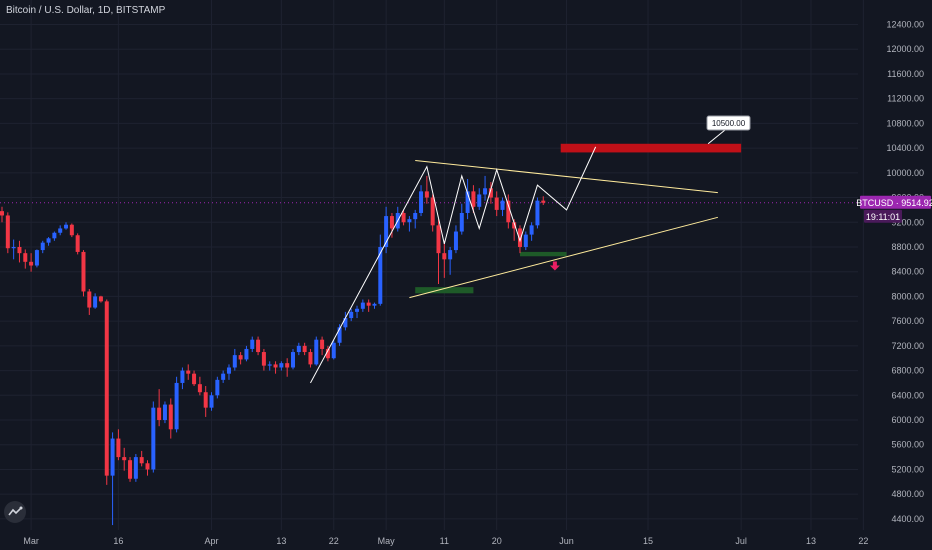 This screenshot has height=550, width=932. I want to click on x-tick-label: 16, so click(118, 541).